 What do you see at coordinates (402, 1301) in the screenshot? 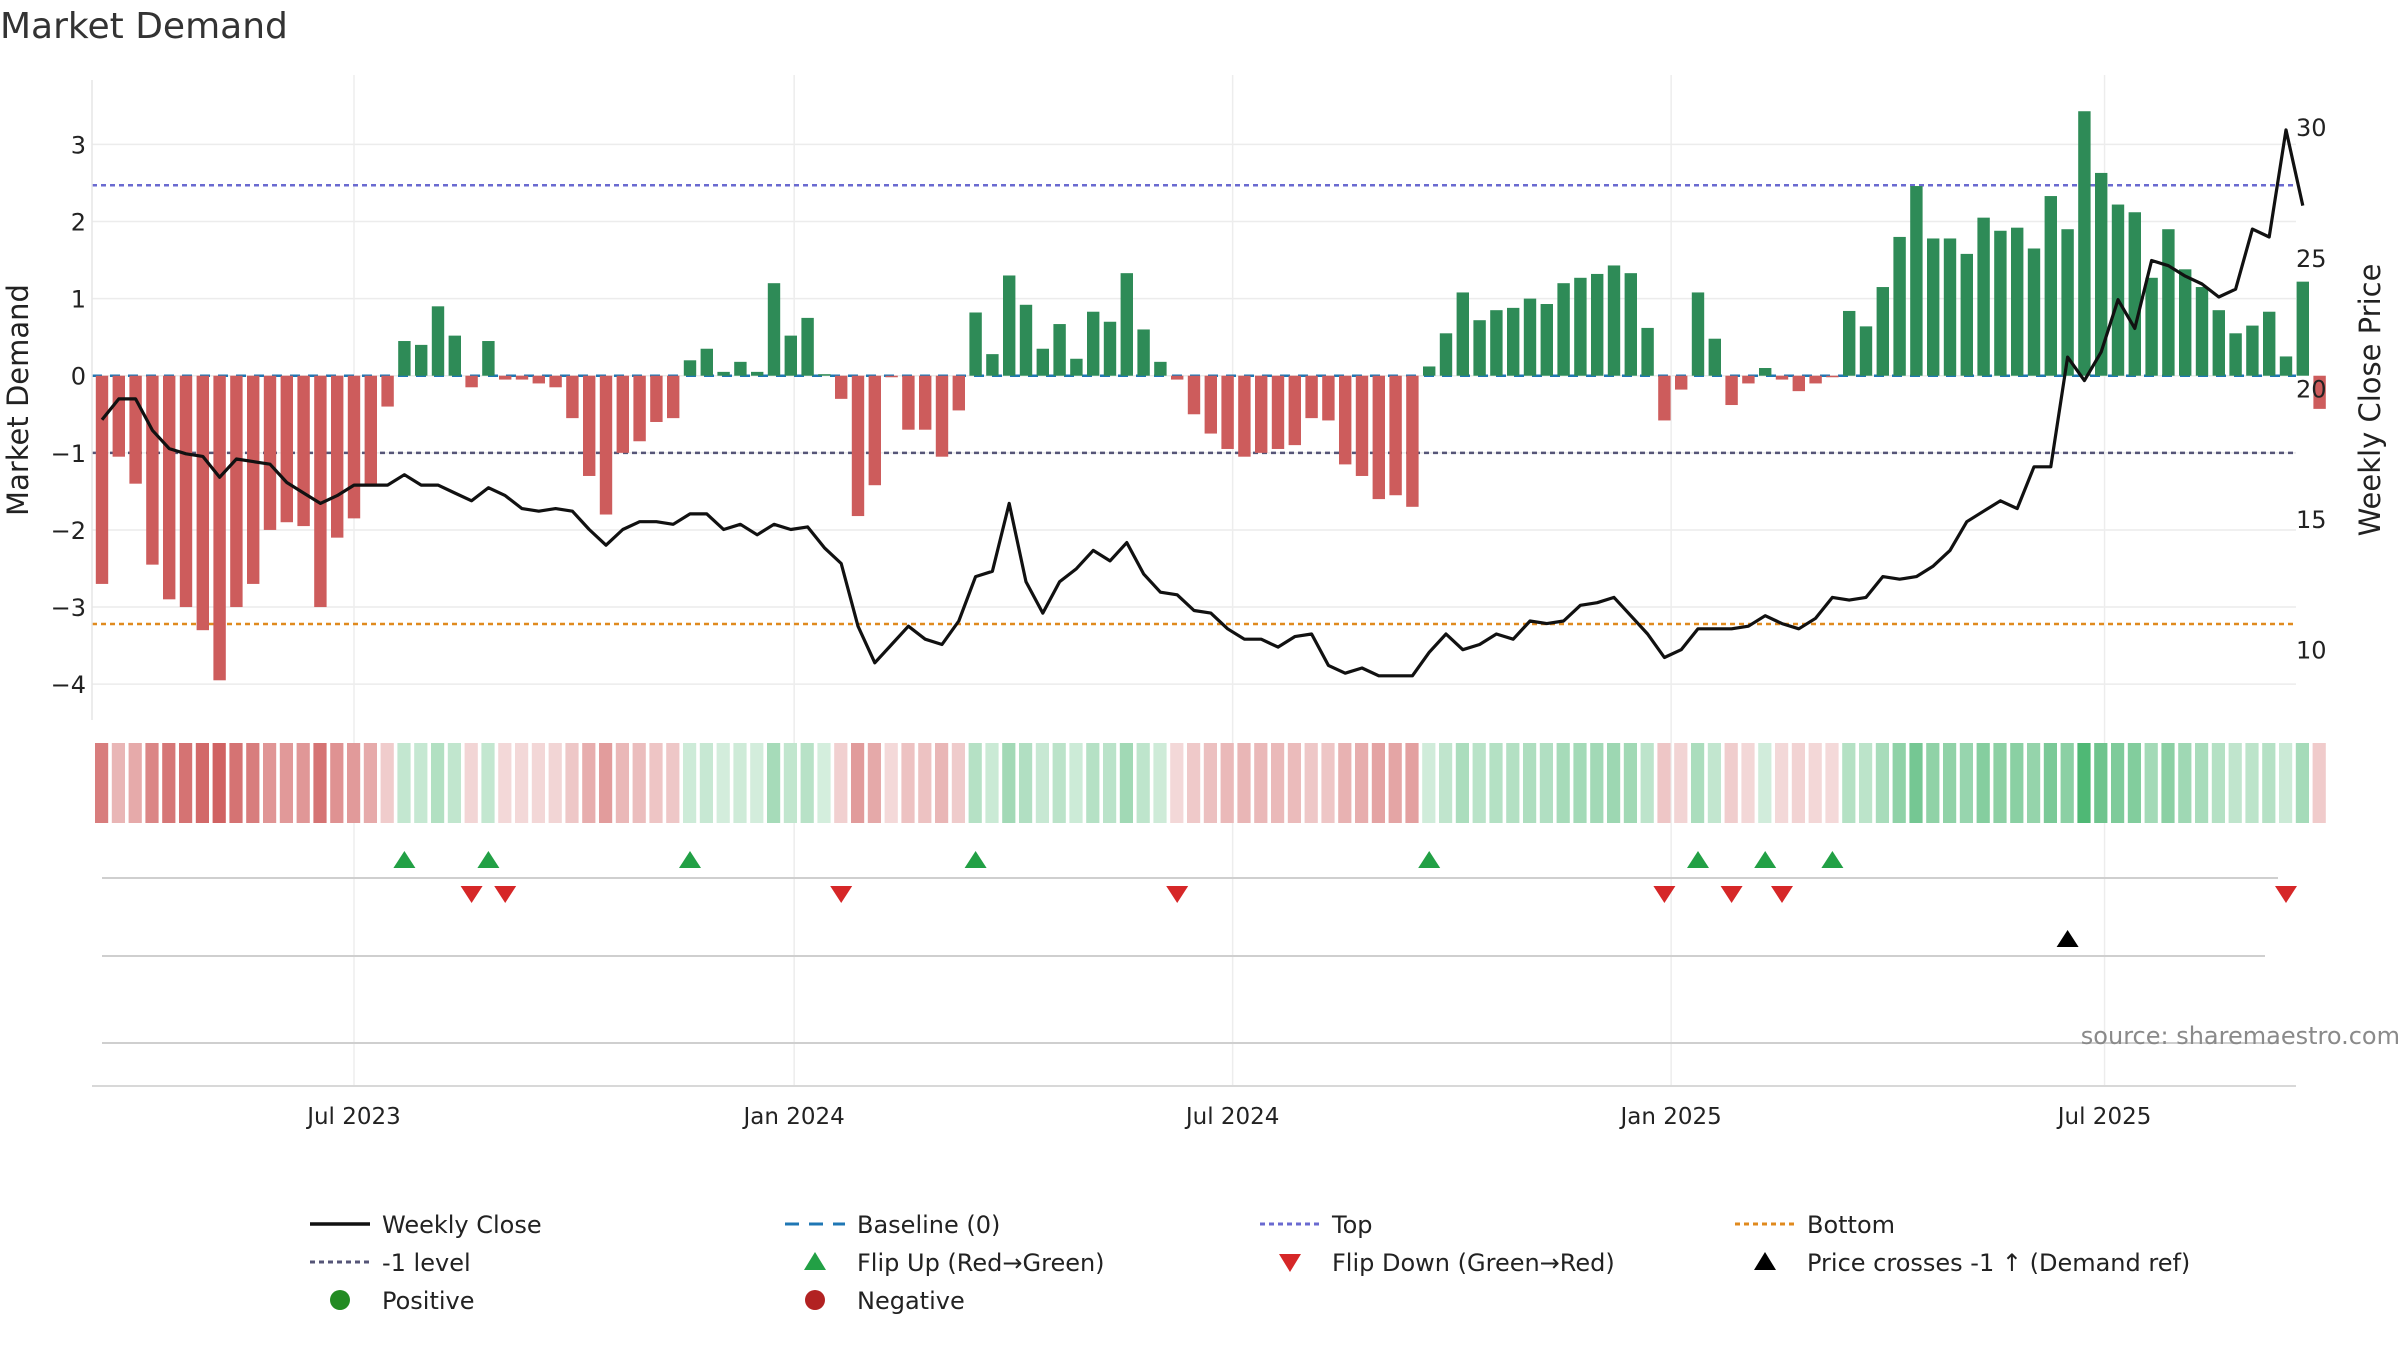
I see `legend-entry: Positive` at bounding box center [402, 1301].